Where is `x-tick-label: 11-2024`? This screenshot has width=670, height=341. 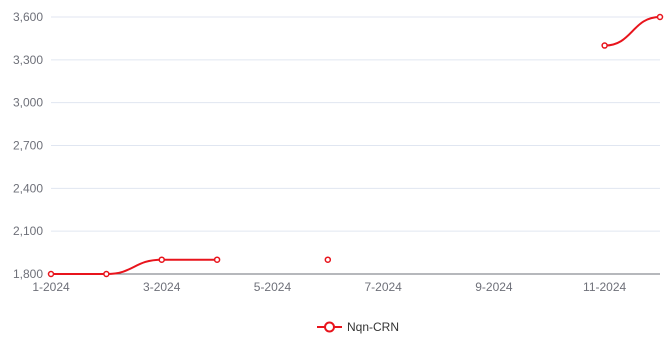
x-tick-label: 11-2024 is located at coordinates (604, 287).